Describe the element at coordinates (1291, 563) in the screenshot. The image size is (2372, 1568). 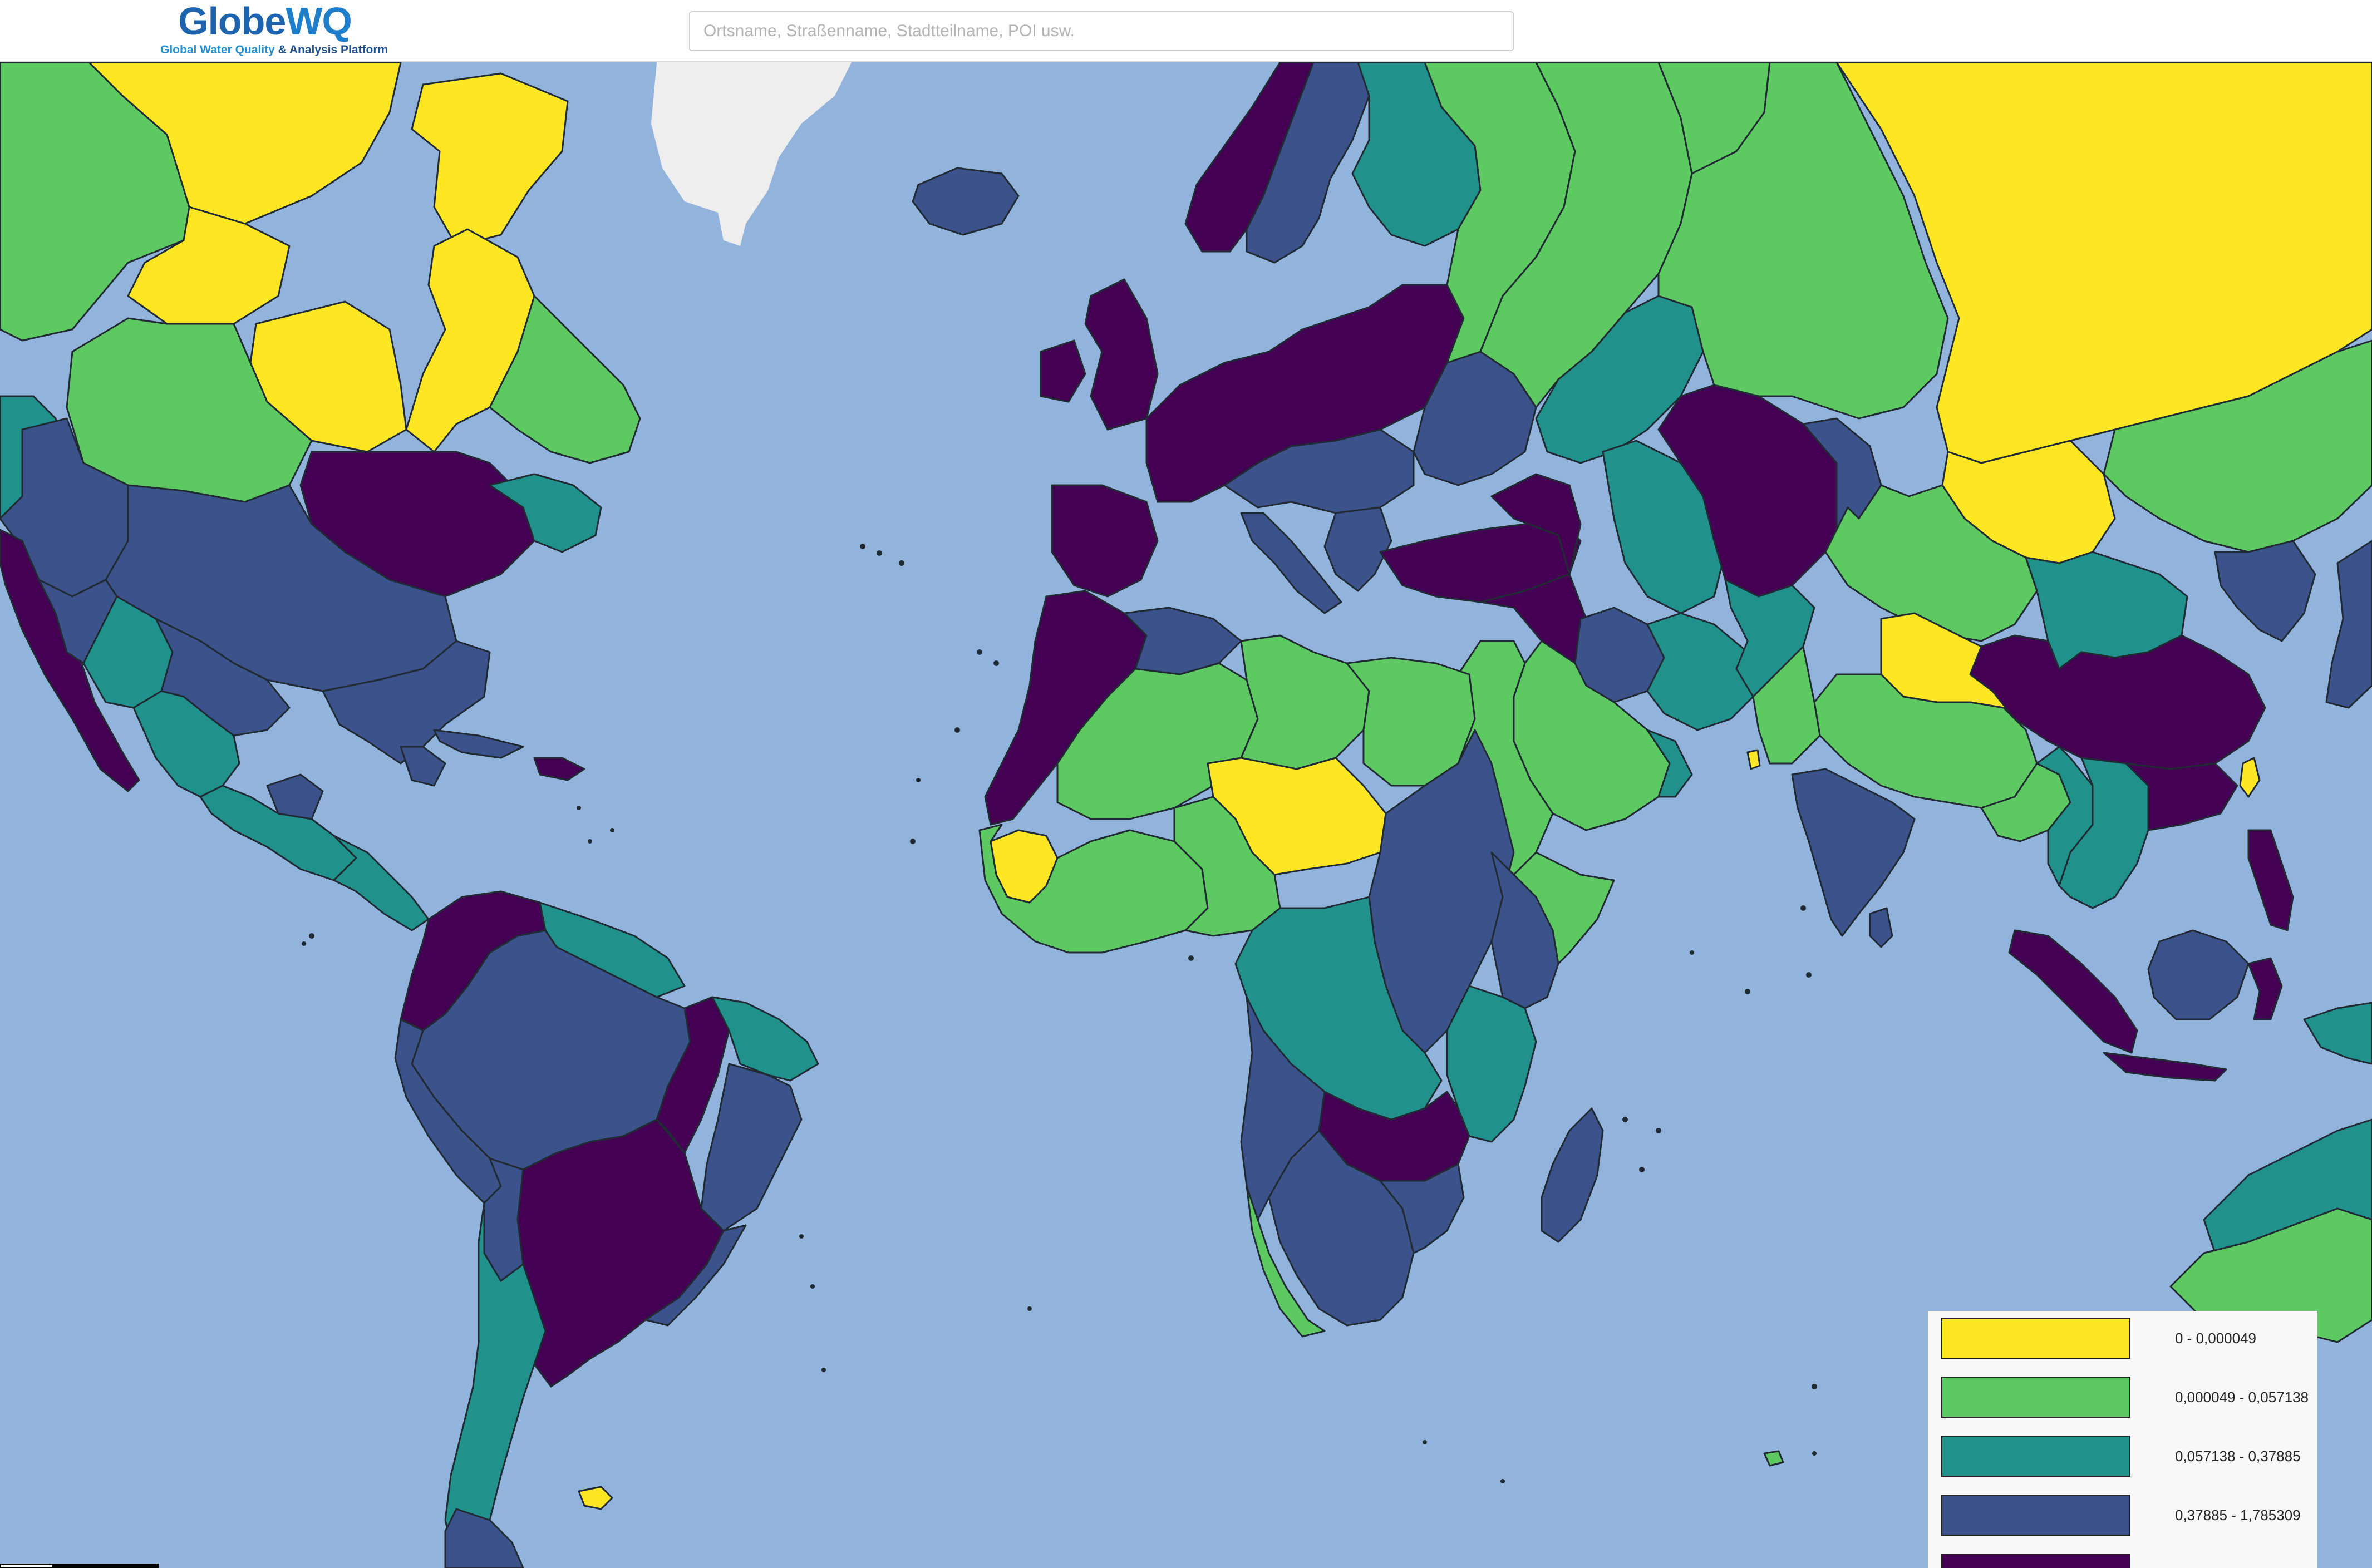
I see `basin-italy` at that location.